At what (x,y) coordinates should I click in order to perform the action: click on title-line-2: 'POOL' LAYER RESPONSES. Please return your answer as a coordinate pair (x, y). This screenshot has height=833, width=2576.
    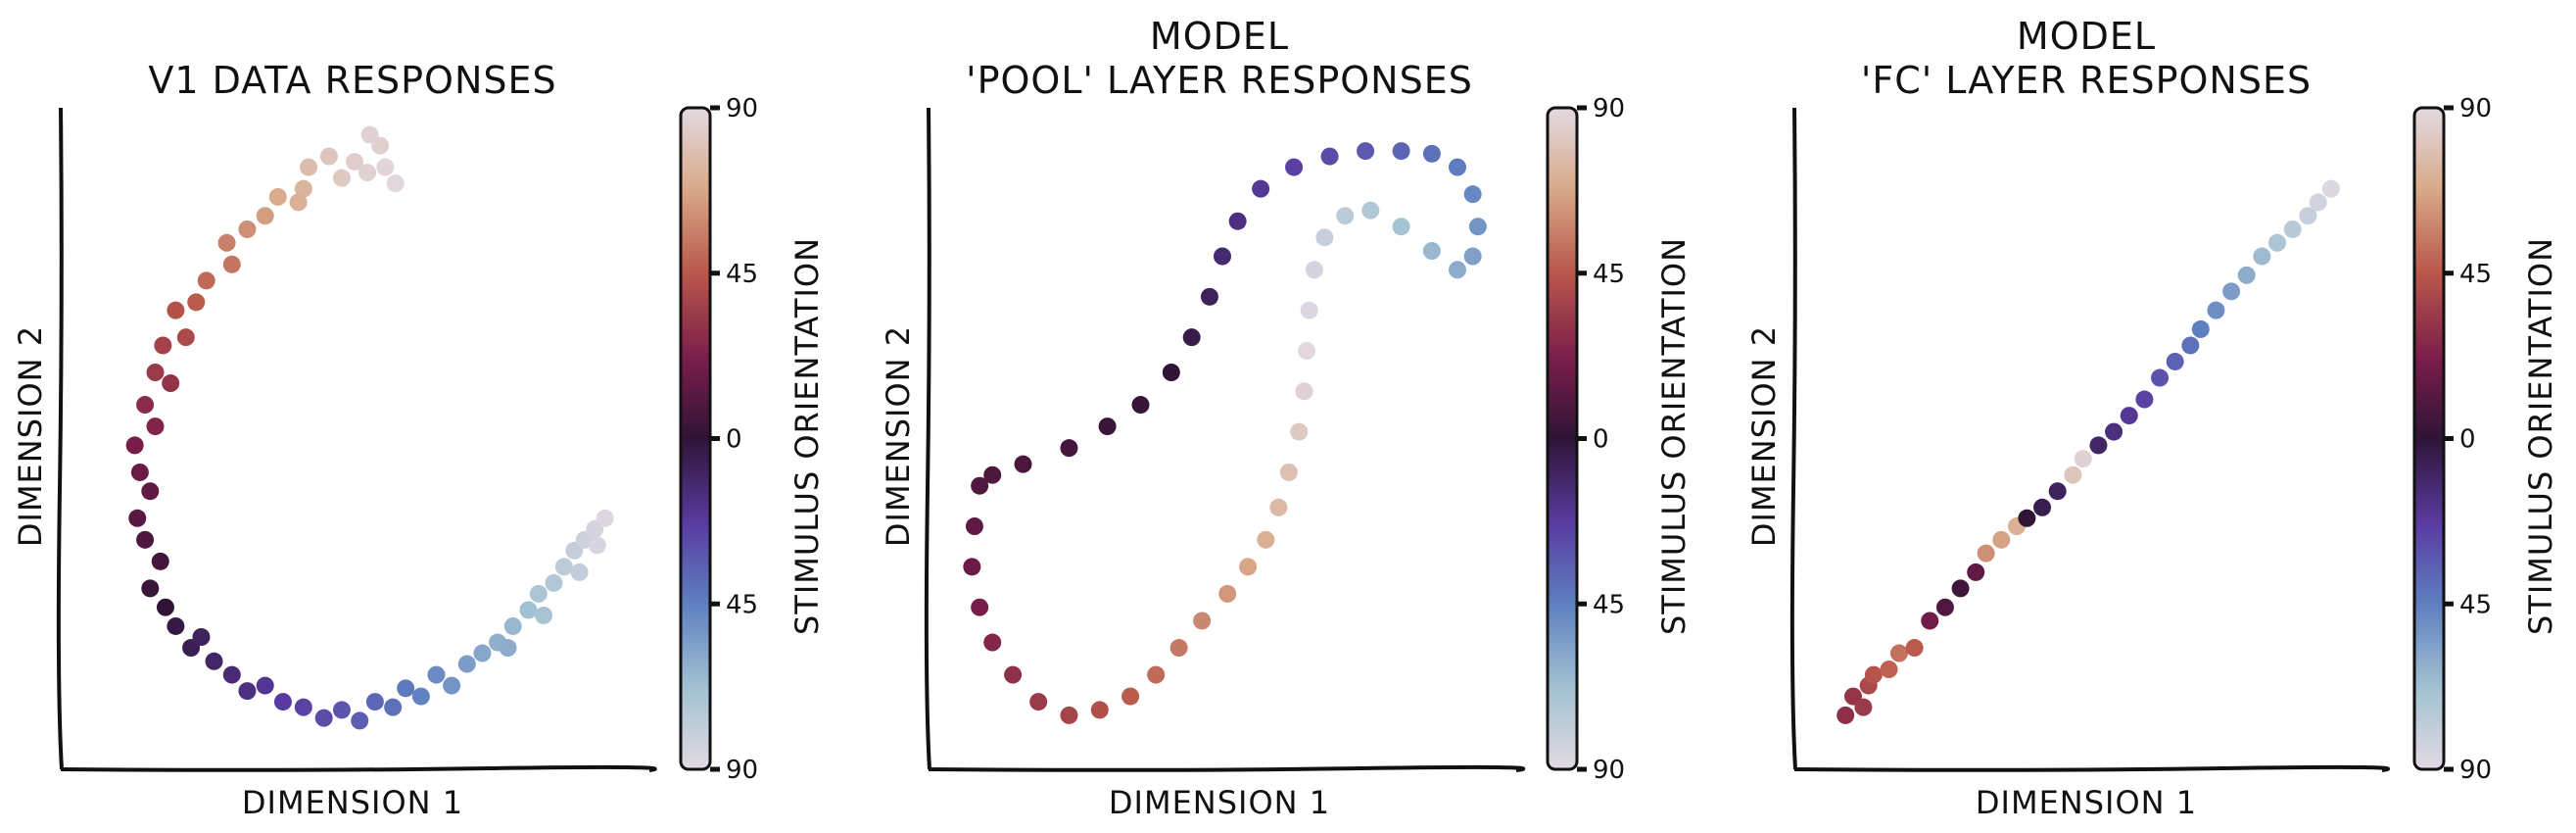
    Looking at the image, I should click on (1219, 80).